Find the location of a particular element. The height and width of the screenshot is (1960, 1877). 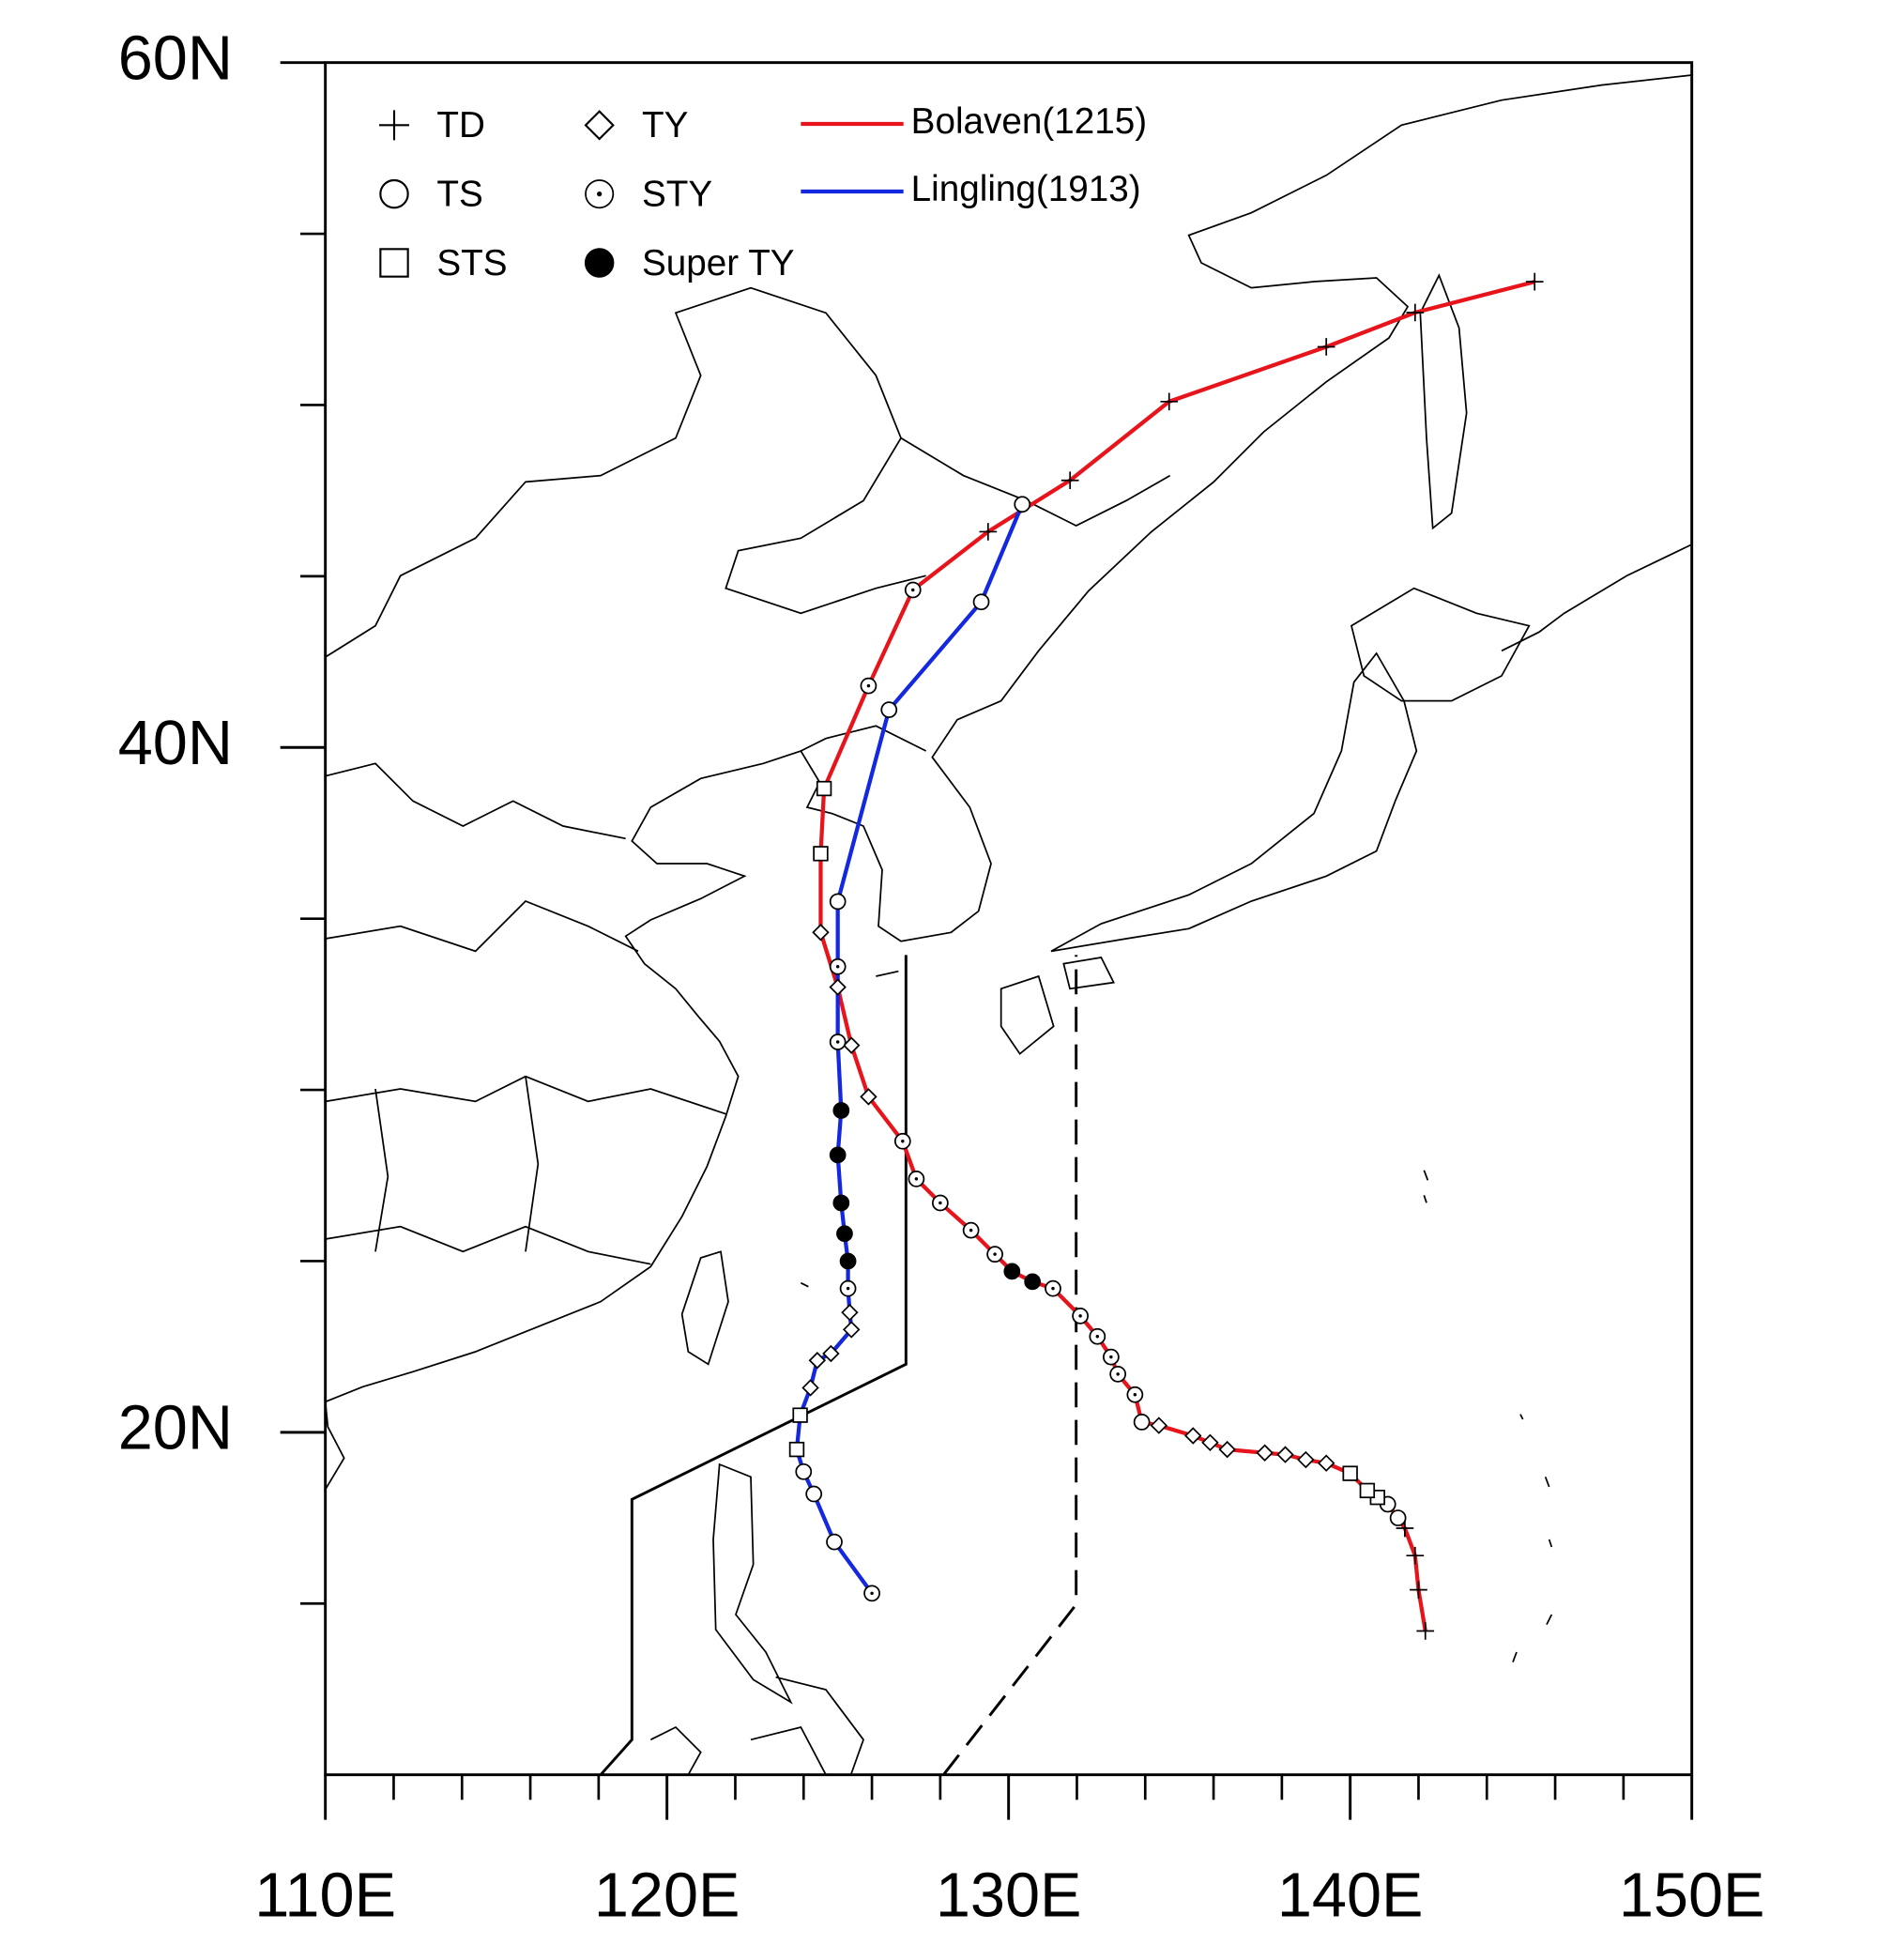

legend-label: STY is located at coordinates (677, 195).